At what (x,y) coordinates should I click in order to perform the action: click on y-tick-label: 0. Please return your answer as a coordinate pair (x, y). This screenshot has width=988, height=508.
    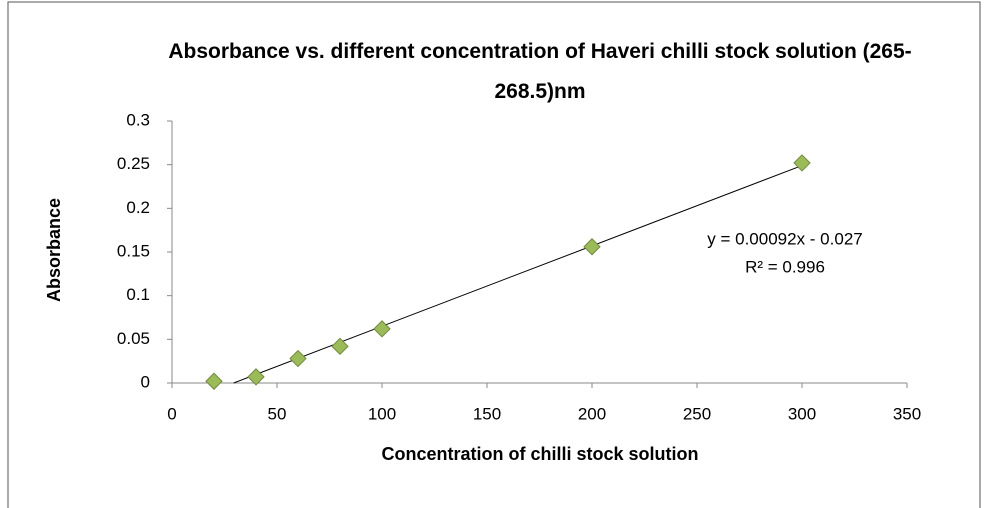
    Looking at the image, I should click on (145, 381).